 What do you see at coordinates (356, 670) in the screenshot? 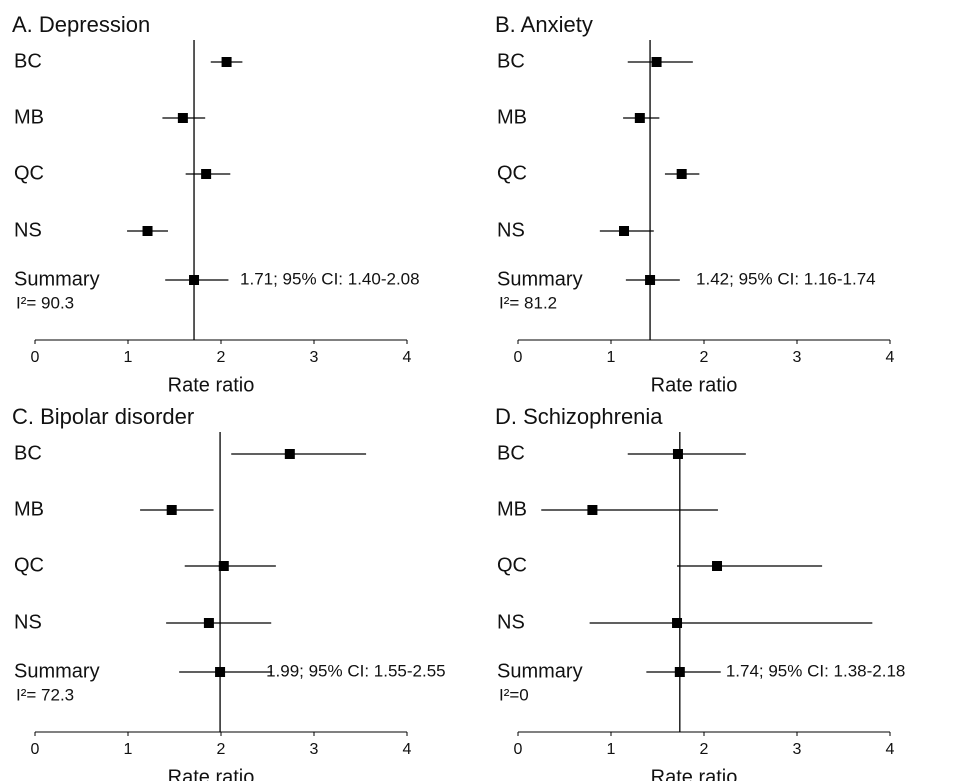
I see `summary-annotation: 1.99; 95% CI: 1.55-2.55` at bounding box center [356, 670].